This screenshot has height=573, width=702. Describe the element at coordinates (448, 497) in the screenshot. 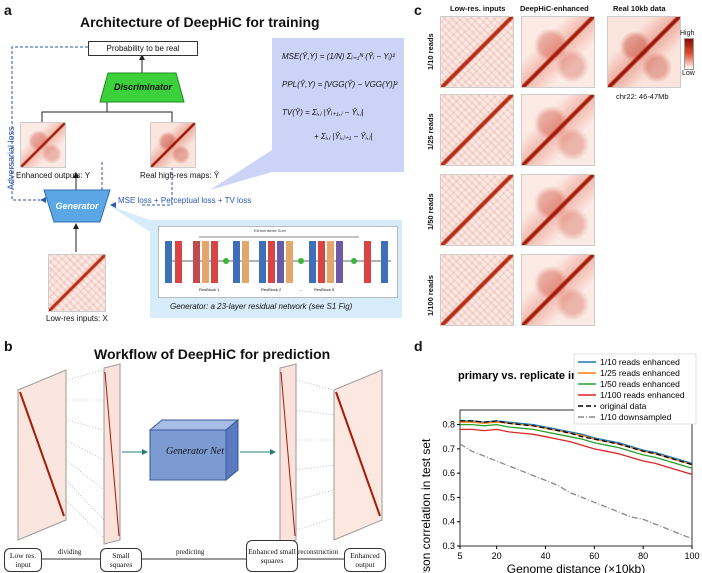

I see `y-tick-label: 0.5` at that location.